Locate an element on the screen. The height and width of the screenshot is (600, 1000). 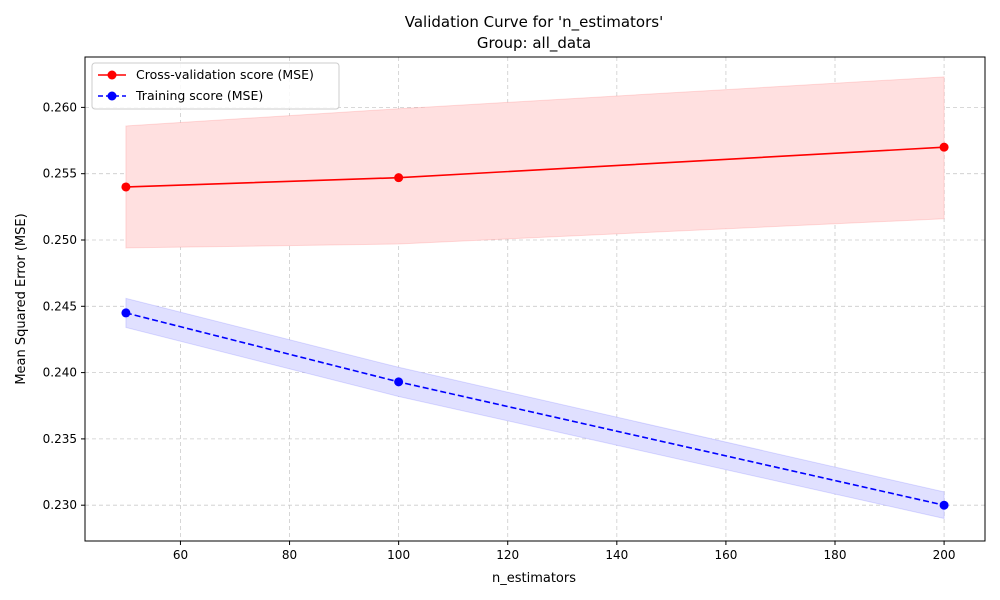
x-axis-label: n_estimators is located at coordinates (534, 578).